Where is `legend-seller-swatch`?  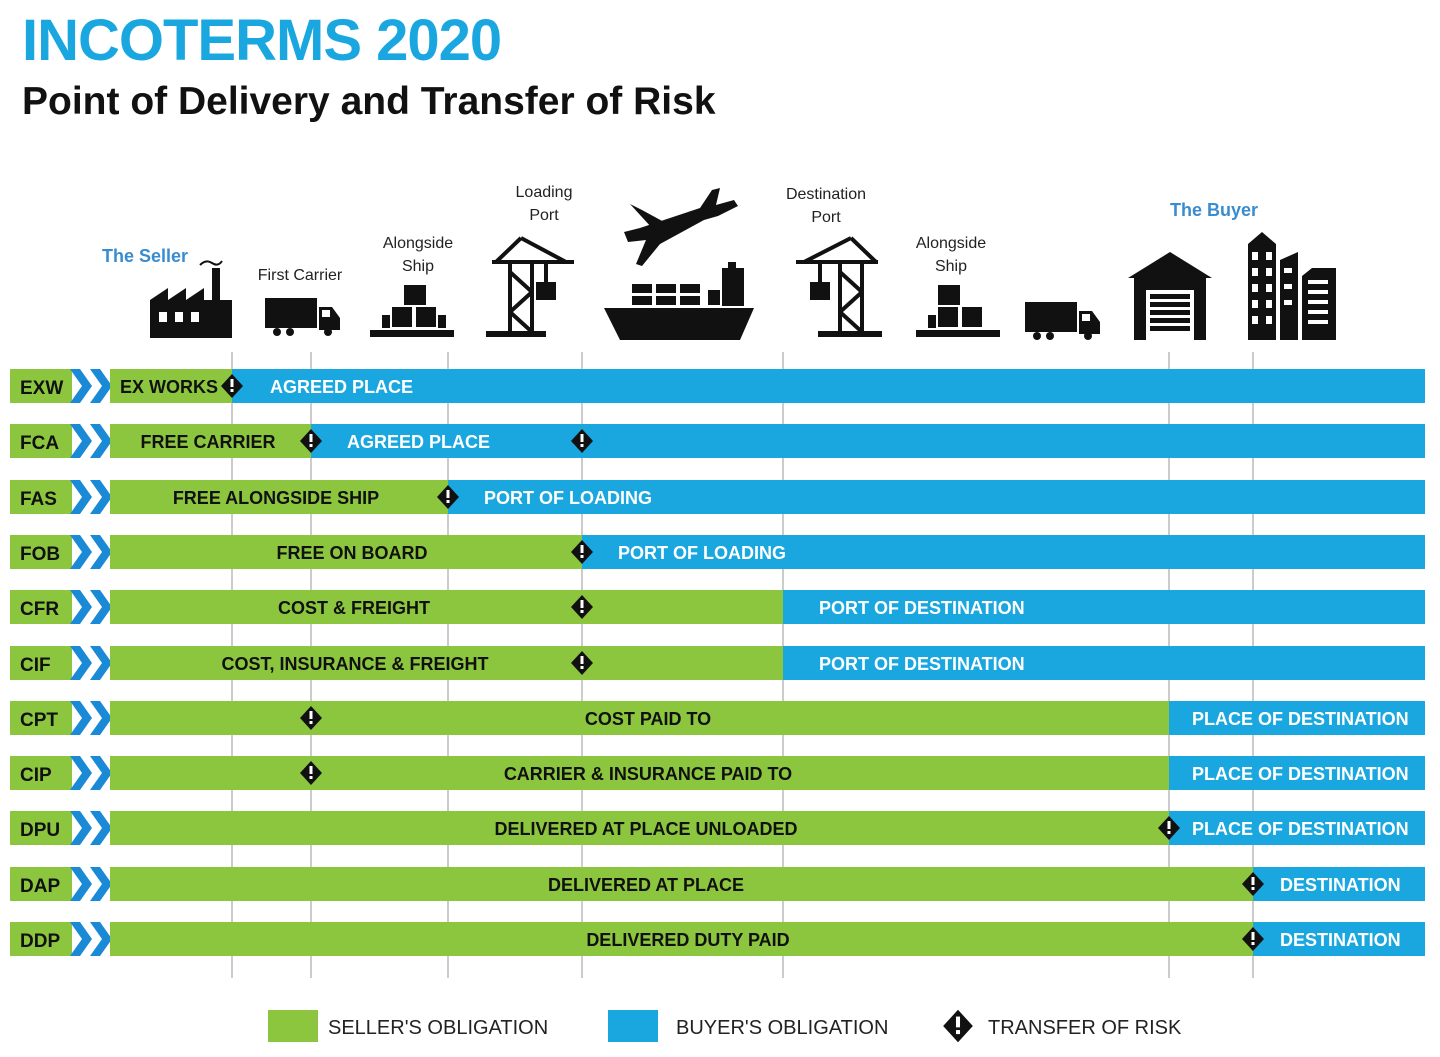
legend-seller-swatch is located at coordinates (293, 1026).